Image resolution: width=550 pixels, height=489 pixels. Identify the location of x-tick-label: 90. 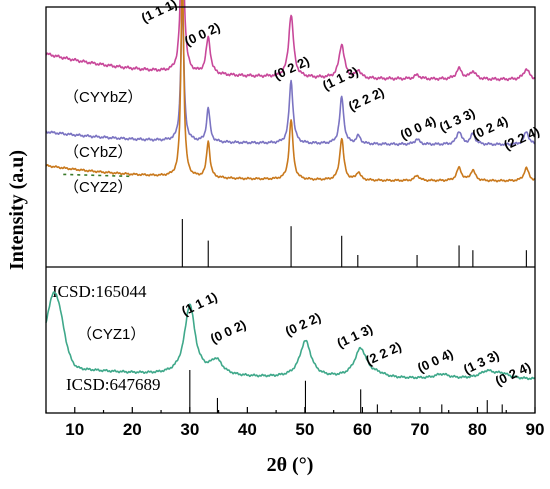
(535, 429).